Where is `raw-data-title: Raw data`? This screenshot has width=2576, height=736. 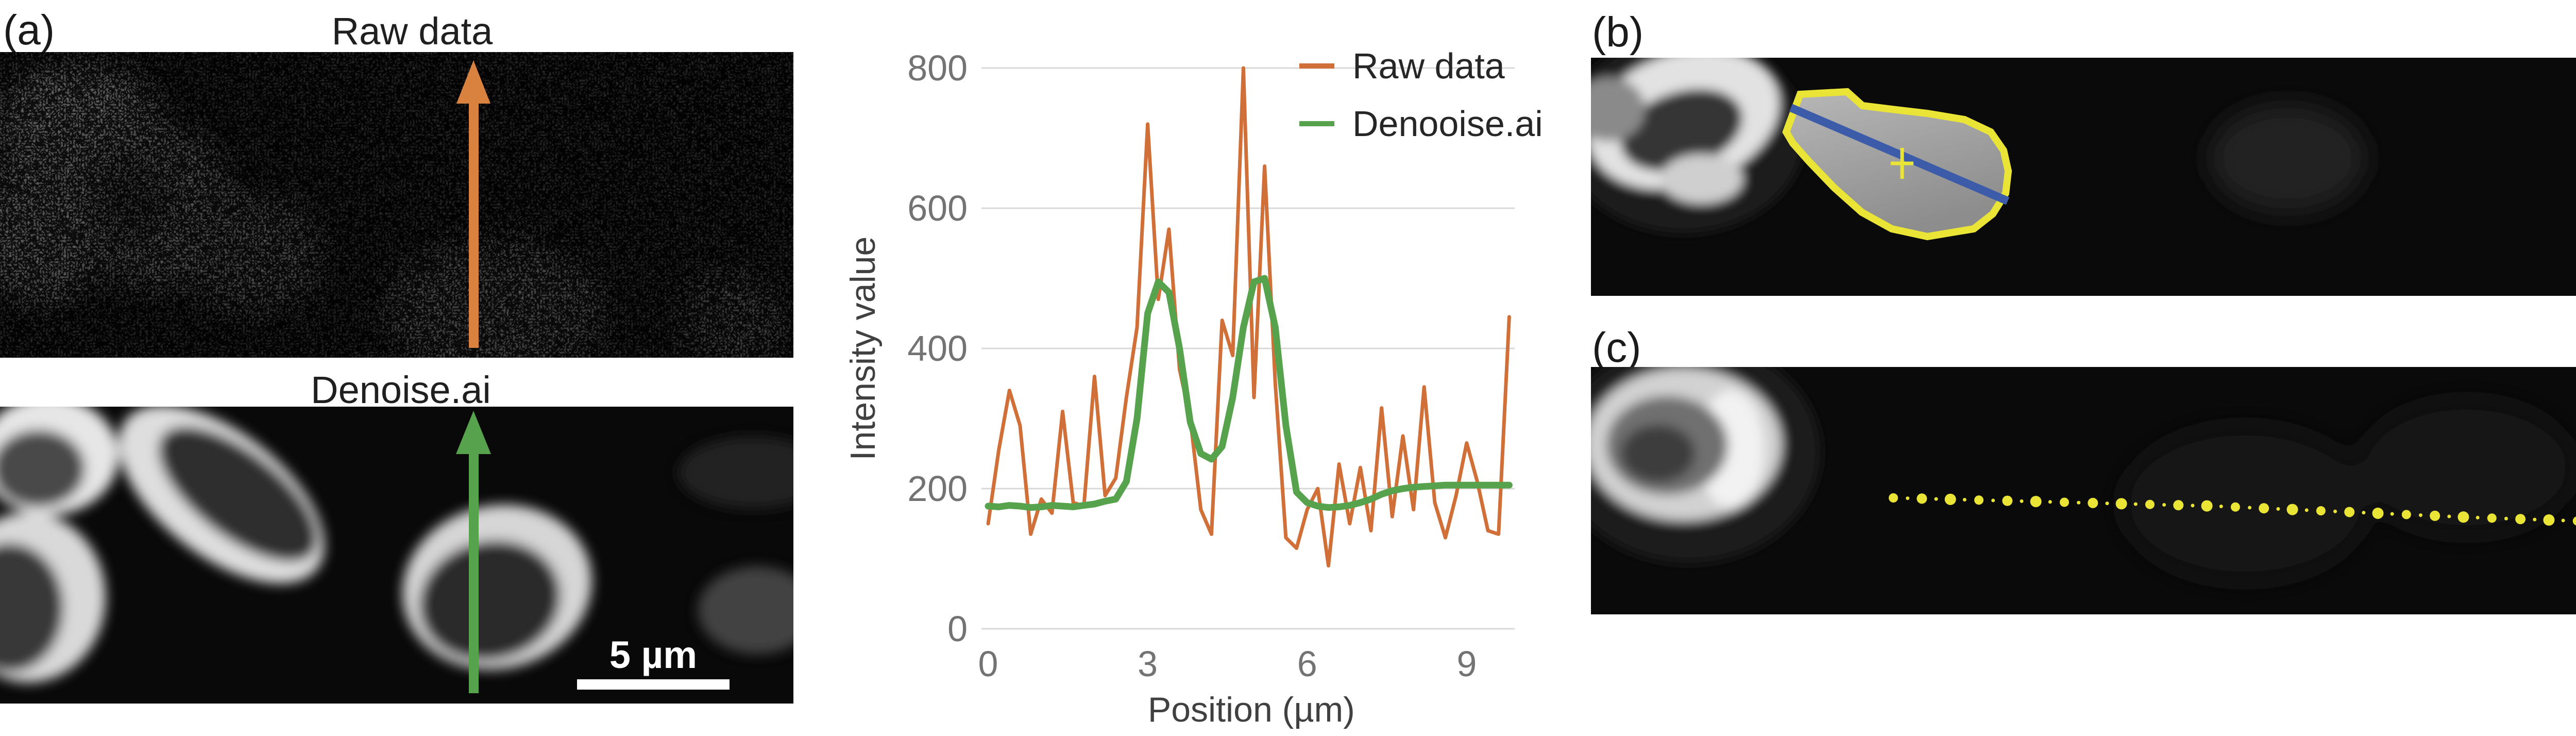
raw-data-title: Raw data is located at coordinates (412, 31).